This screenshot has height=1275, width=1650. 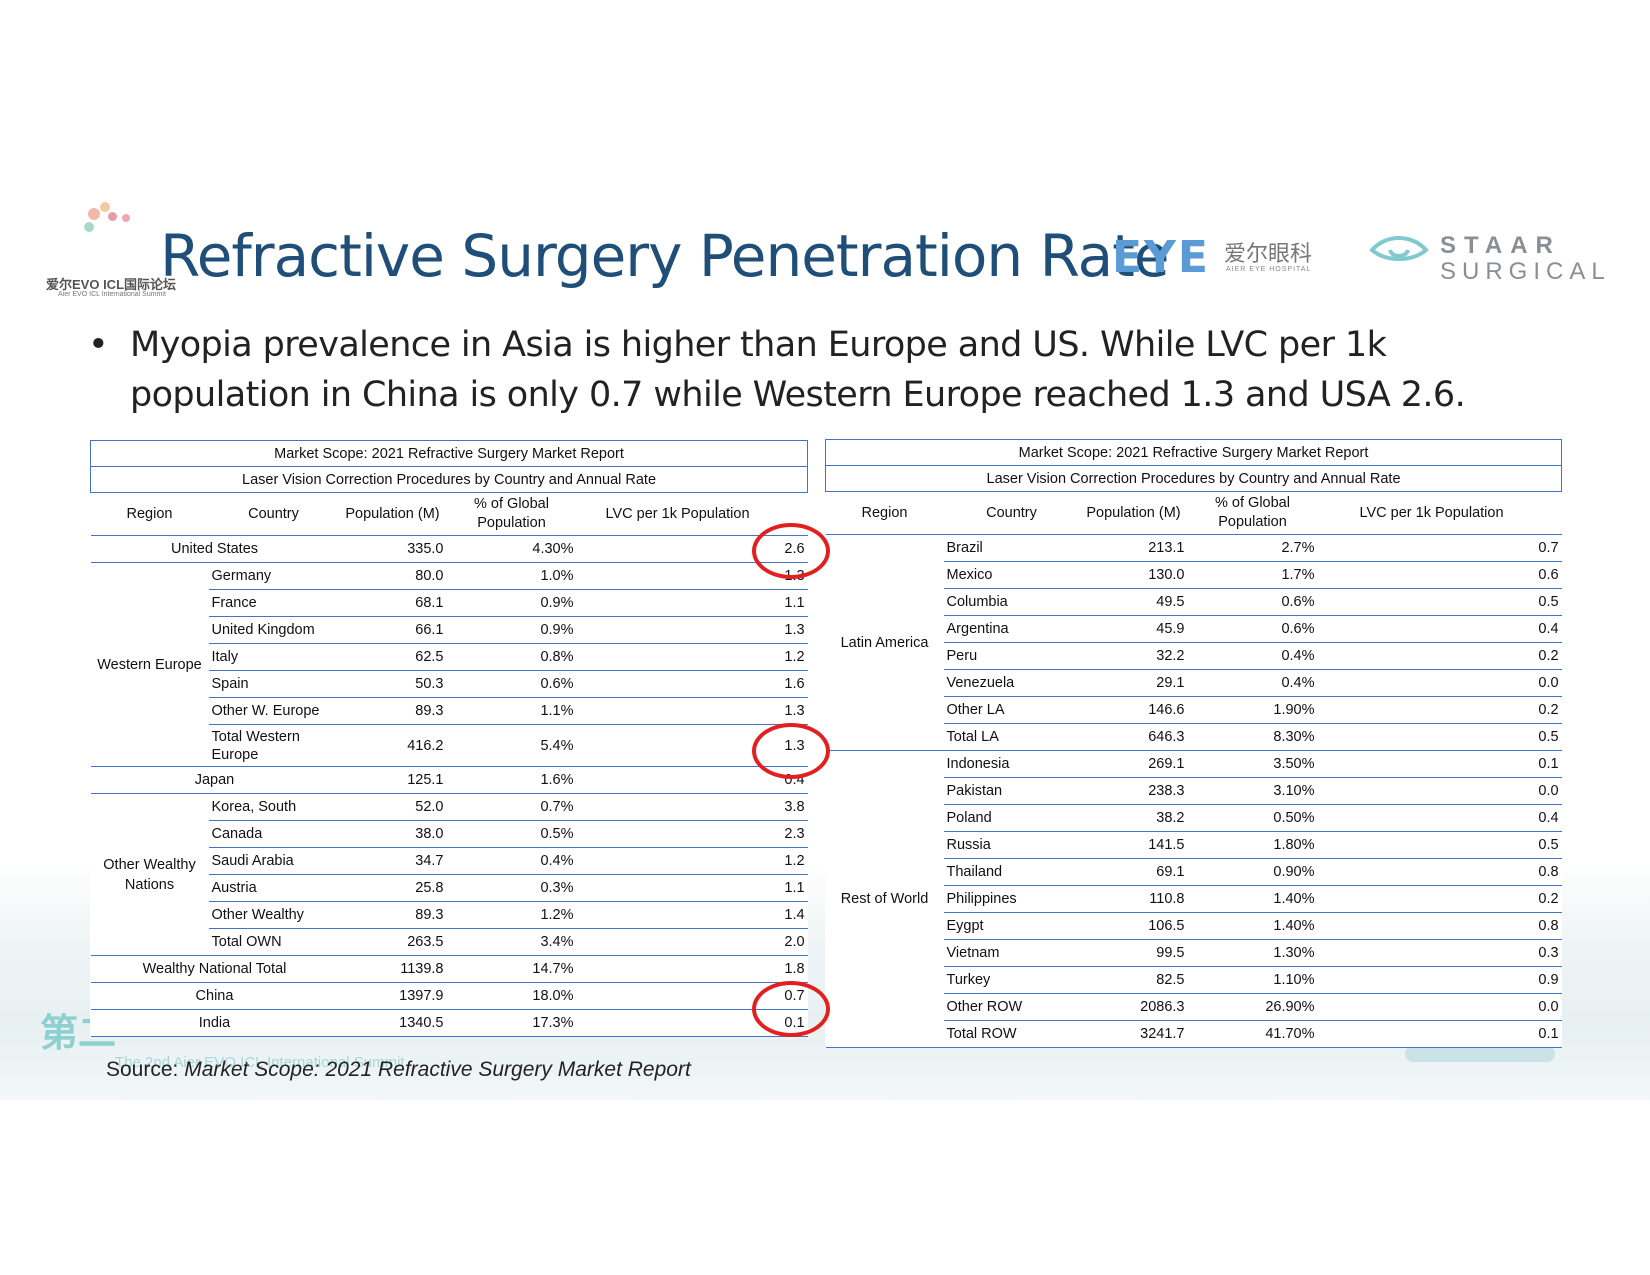 What do you see at coordinates (273, 745) in the screenshot?
I see `country-cell: Total Western Europe` at bounding box center [273, 745].